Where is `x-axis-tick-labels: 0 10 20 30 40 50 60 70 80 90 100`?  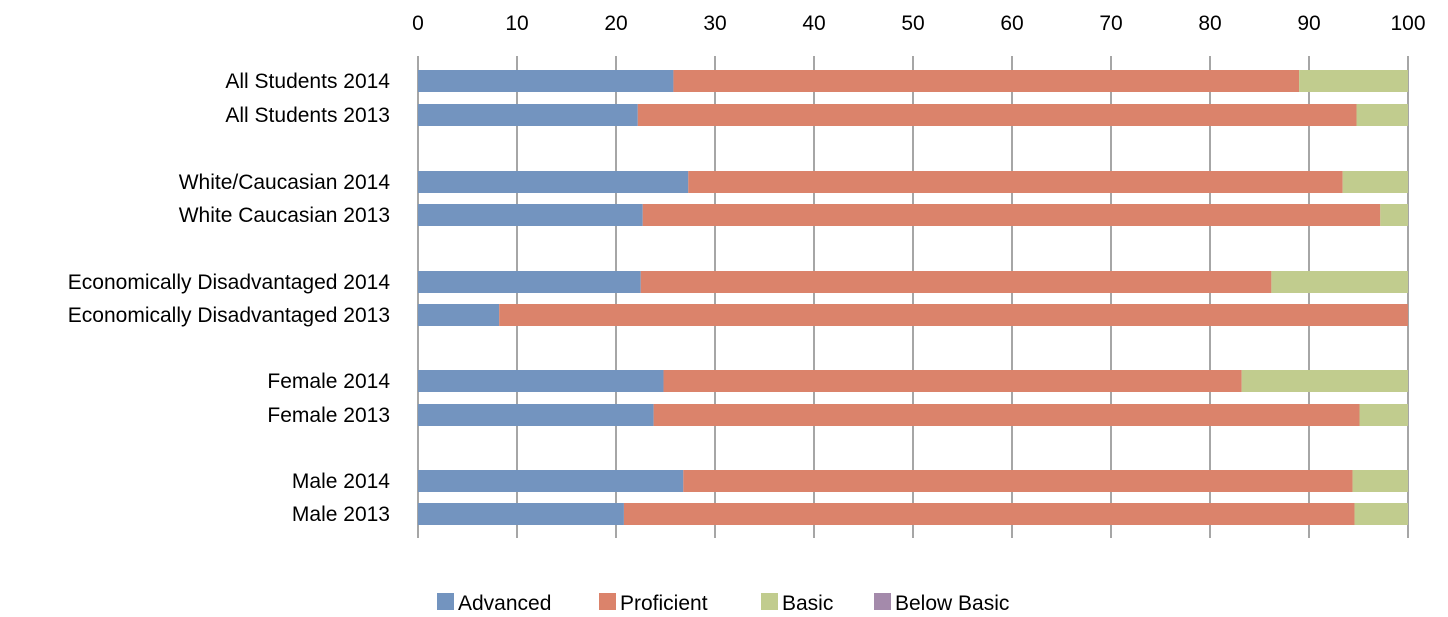 x-axis-tick-labels: 0 10 20 30 40 50 60 70 80 90 100 is located at coordinates (918, 23).